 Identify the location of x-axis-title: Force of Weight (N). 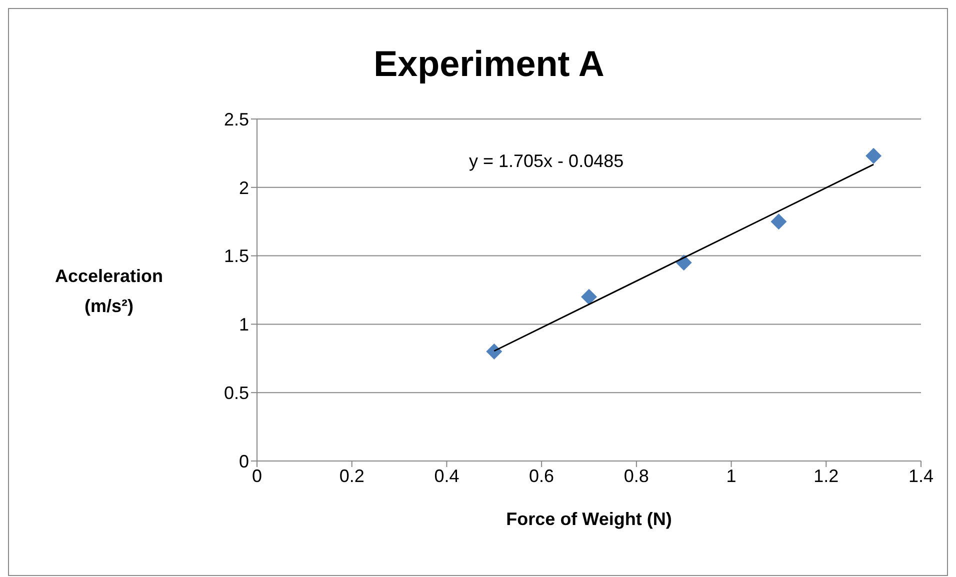
(589, 519).